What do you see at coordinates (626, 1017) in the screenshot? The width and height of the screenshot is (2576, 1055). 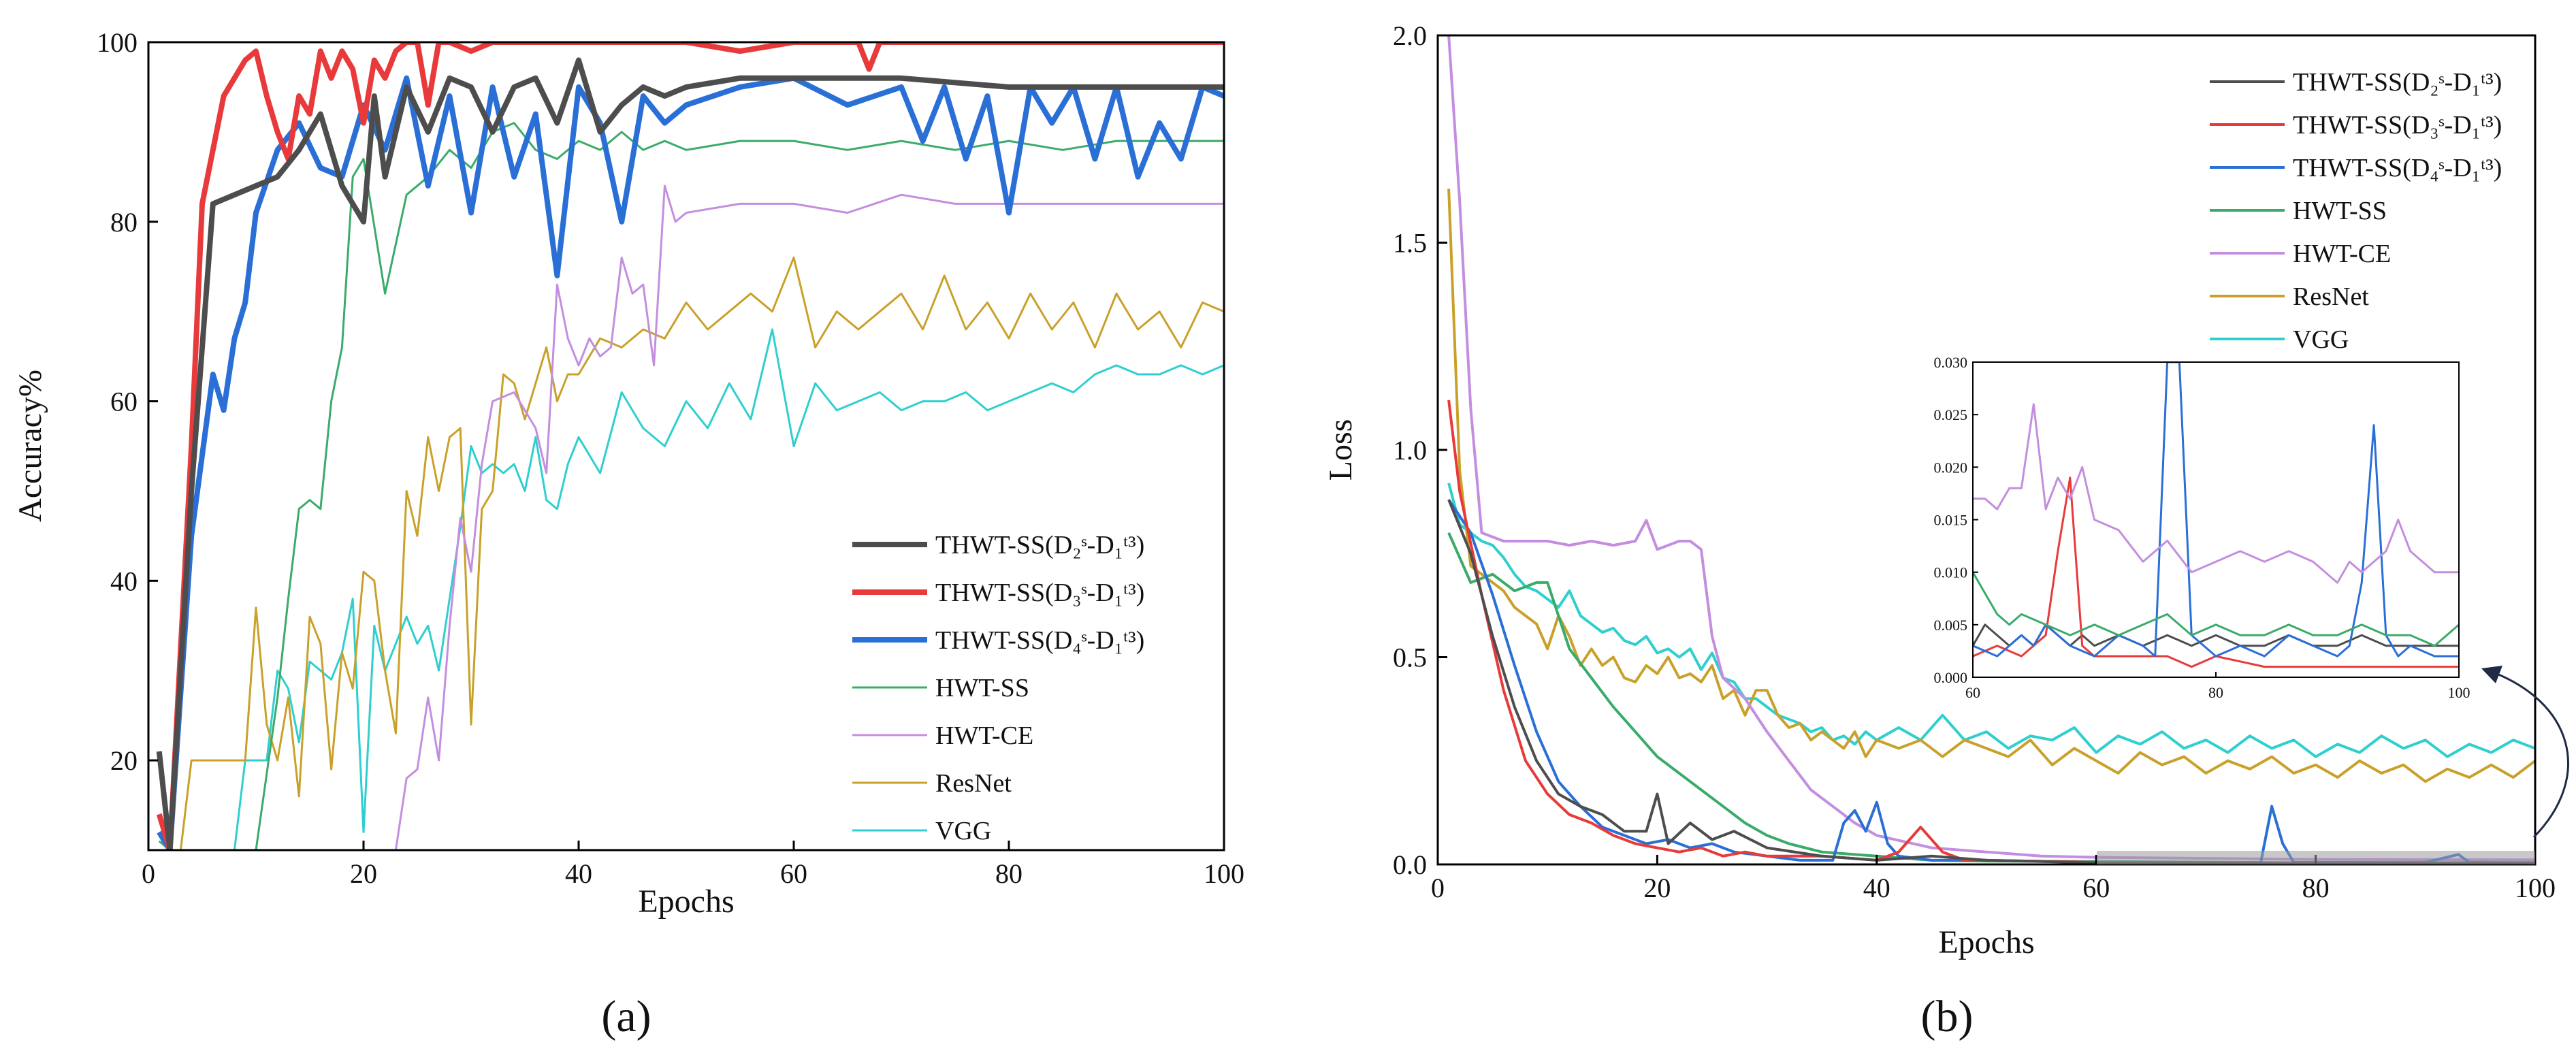 I see `panel-a-caption: (a)` at bounding box center [626, 1017].